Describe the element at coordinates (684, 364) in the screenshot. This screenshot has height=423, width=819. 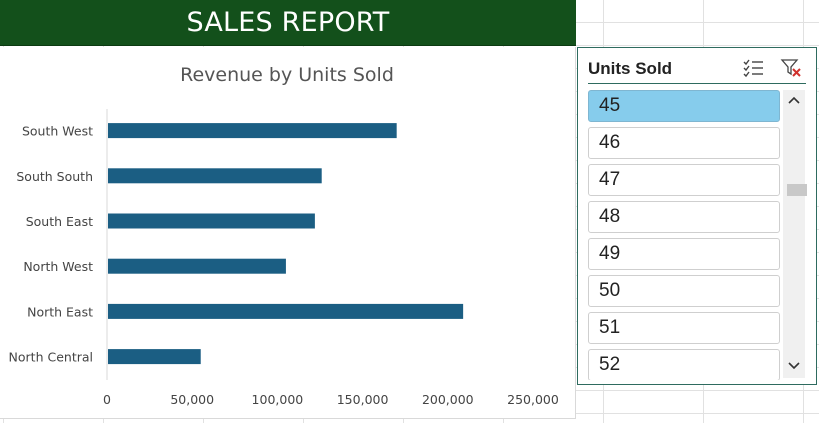
I see `slicer-item-52: 52` at that location.